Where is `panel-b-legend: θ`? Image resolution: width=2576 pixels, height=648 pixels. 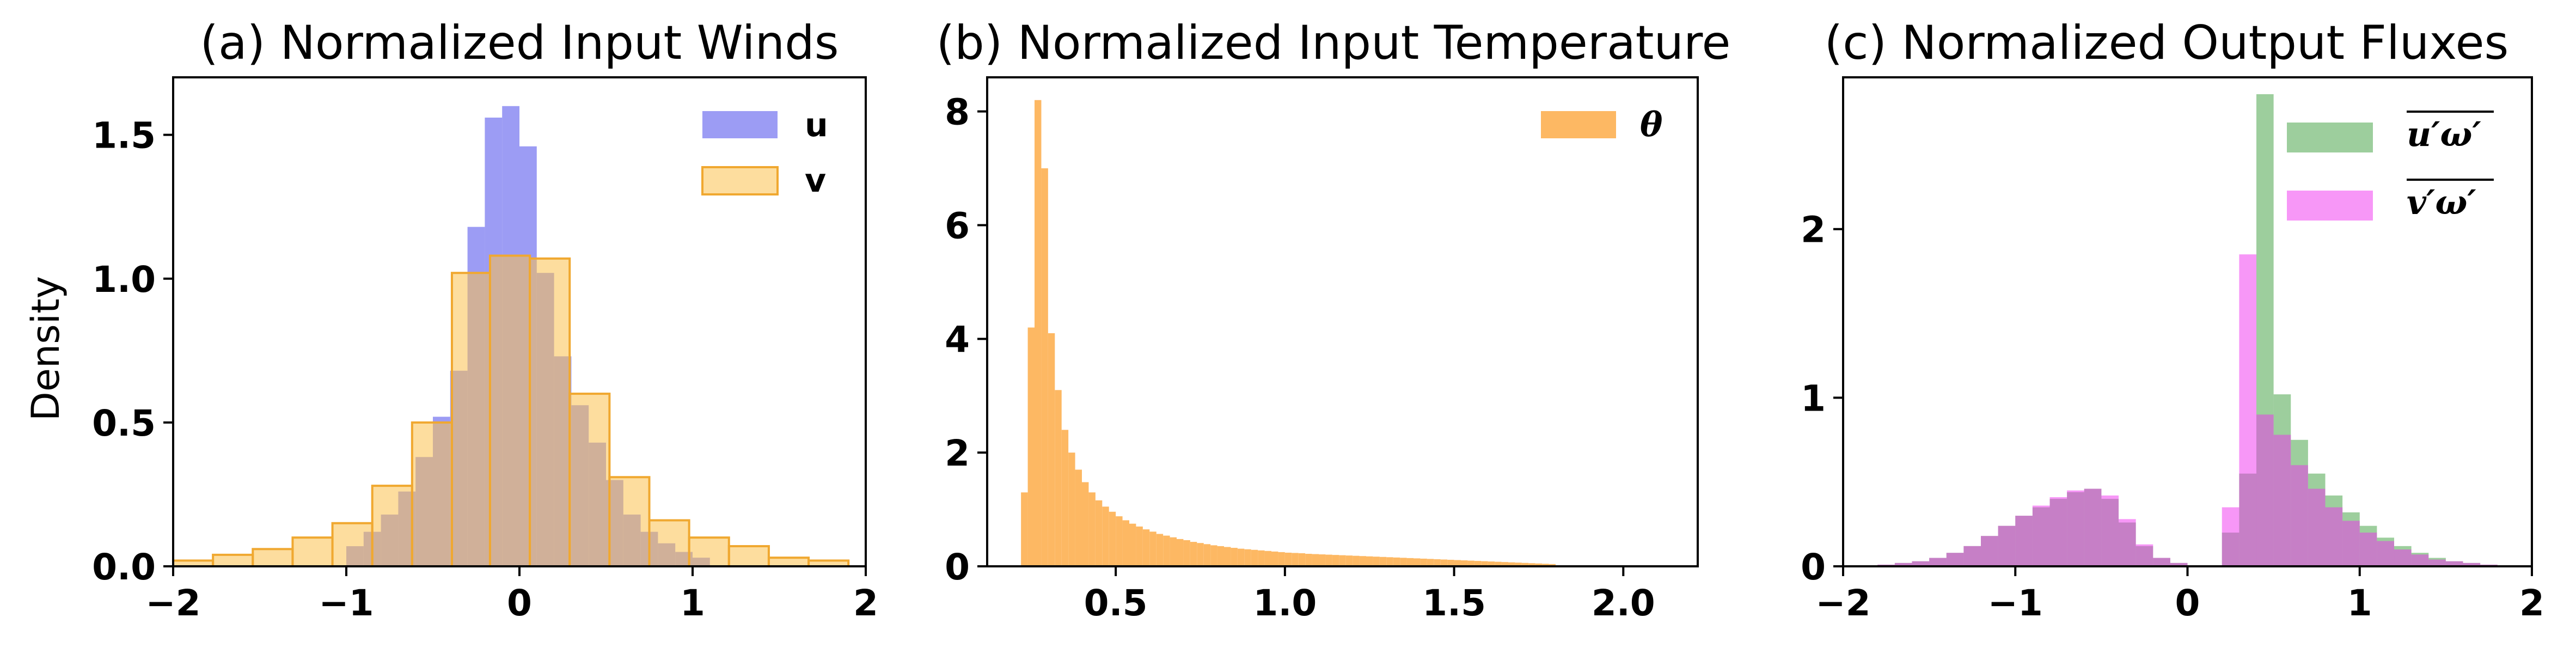 panel-b-legend: θ is located at coordinates (1602, 124).